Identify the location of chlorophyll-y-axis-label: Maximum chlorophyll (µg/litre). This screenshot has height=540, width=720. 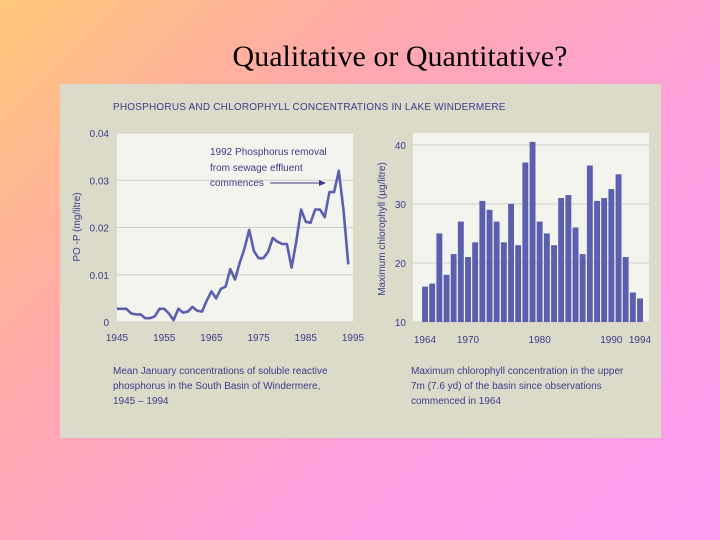
(382, 229).